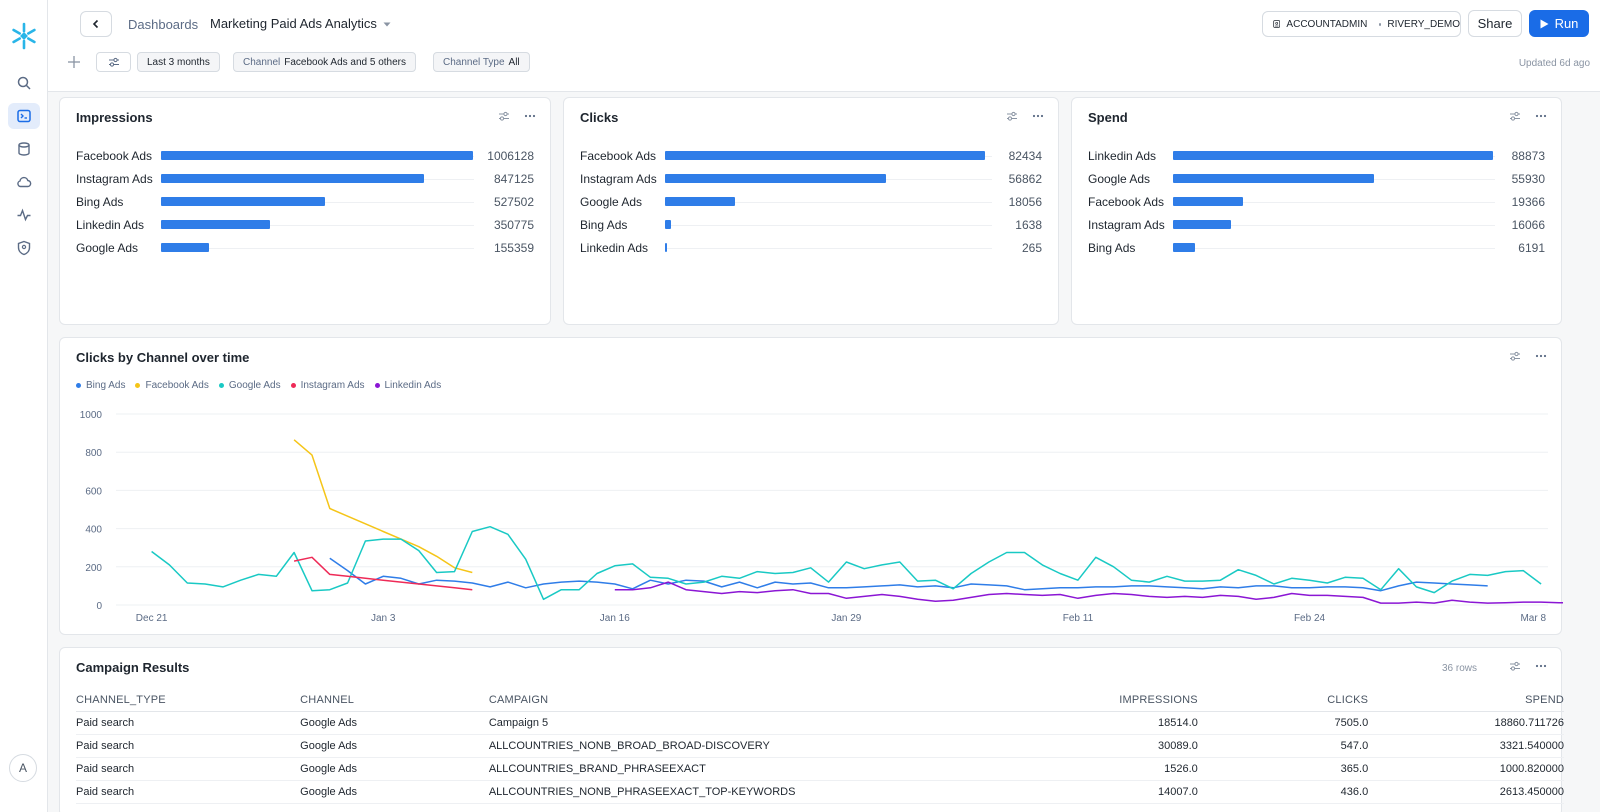 This screenshot has height=812, width=1600. What do you see at coordinates (93, 491) in the screenshot?
I see `y-tick-label: 600` at bounding box center [93, 491].